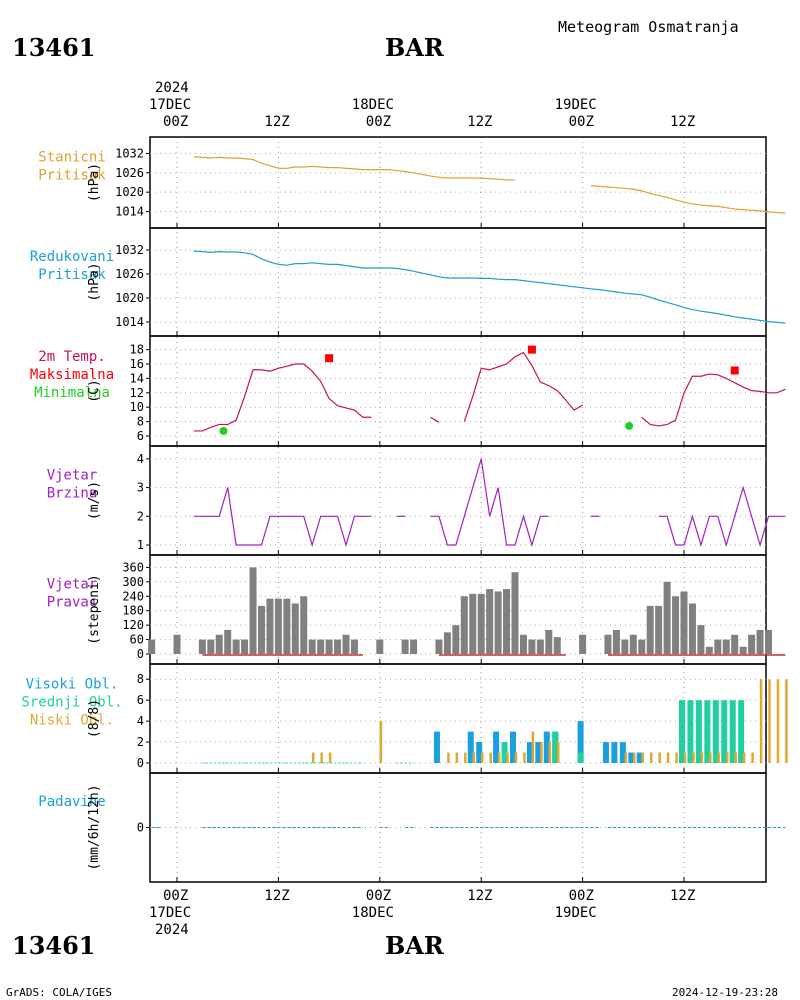 Image resolution: width=800 pixels, height=1000 pixels. What do you see at coordinates (54, 945) in the screenshot?
I see `station-id-bottom: 13461` at bounding box center [54, 945].